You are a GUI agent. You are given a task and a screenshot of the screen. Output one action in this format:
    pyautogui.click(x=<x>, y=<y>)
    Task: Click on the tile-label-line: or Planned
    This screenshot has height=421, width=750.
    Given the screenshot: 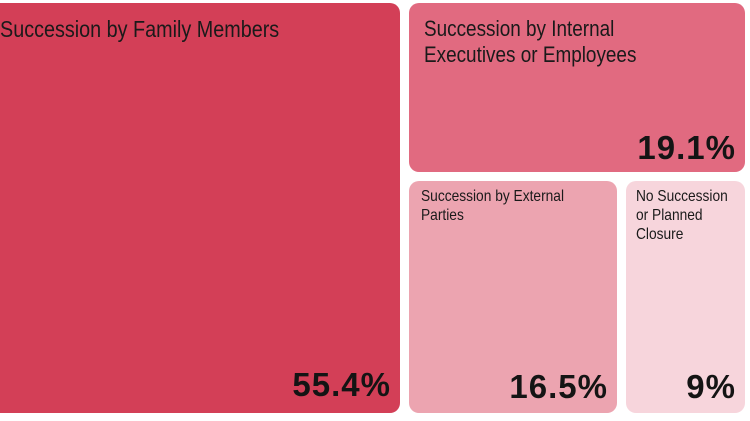 What is the action you would take?
    pyautogui.click(x=669, y=216)
    